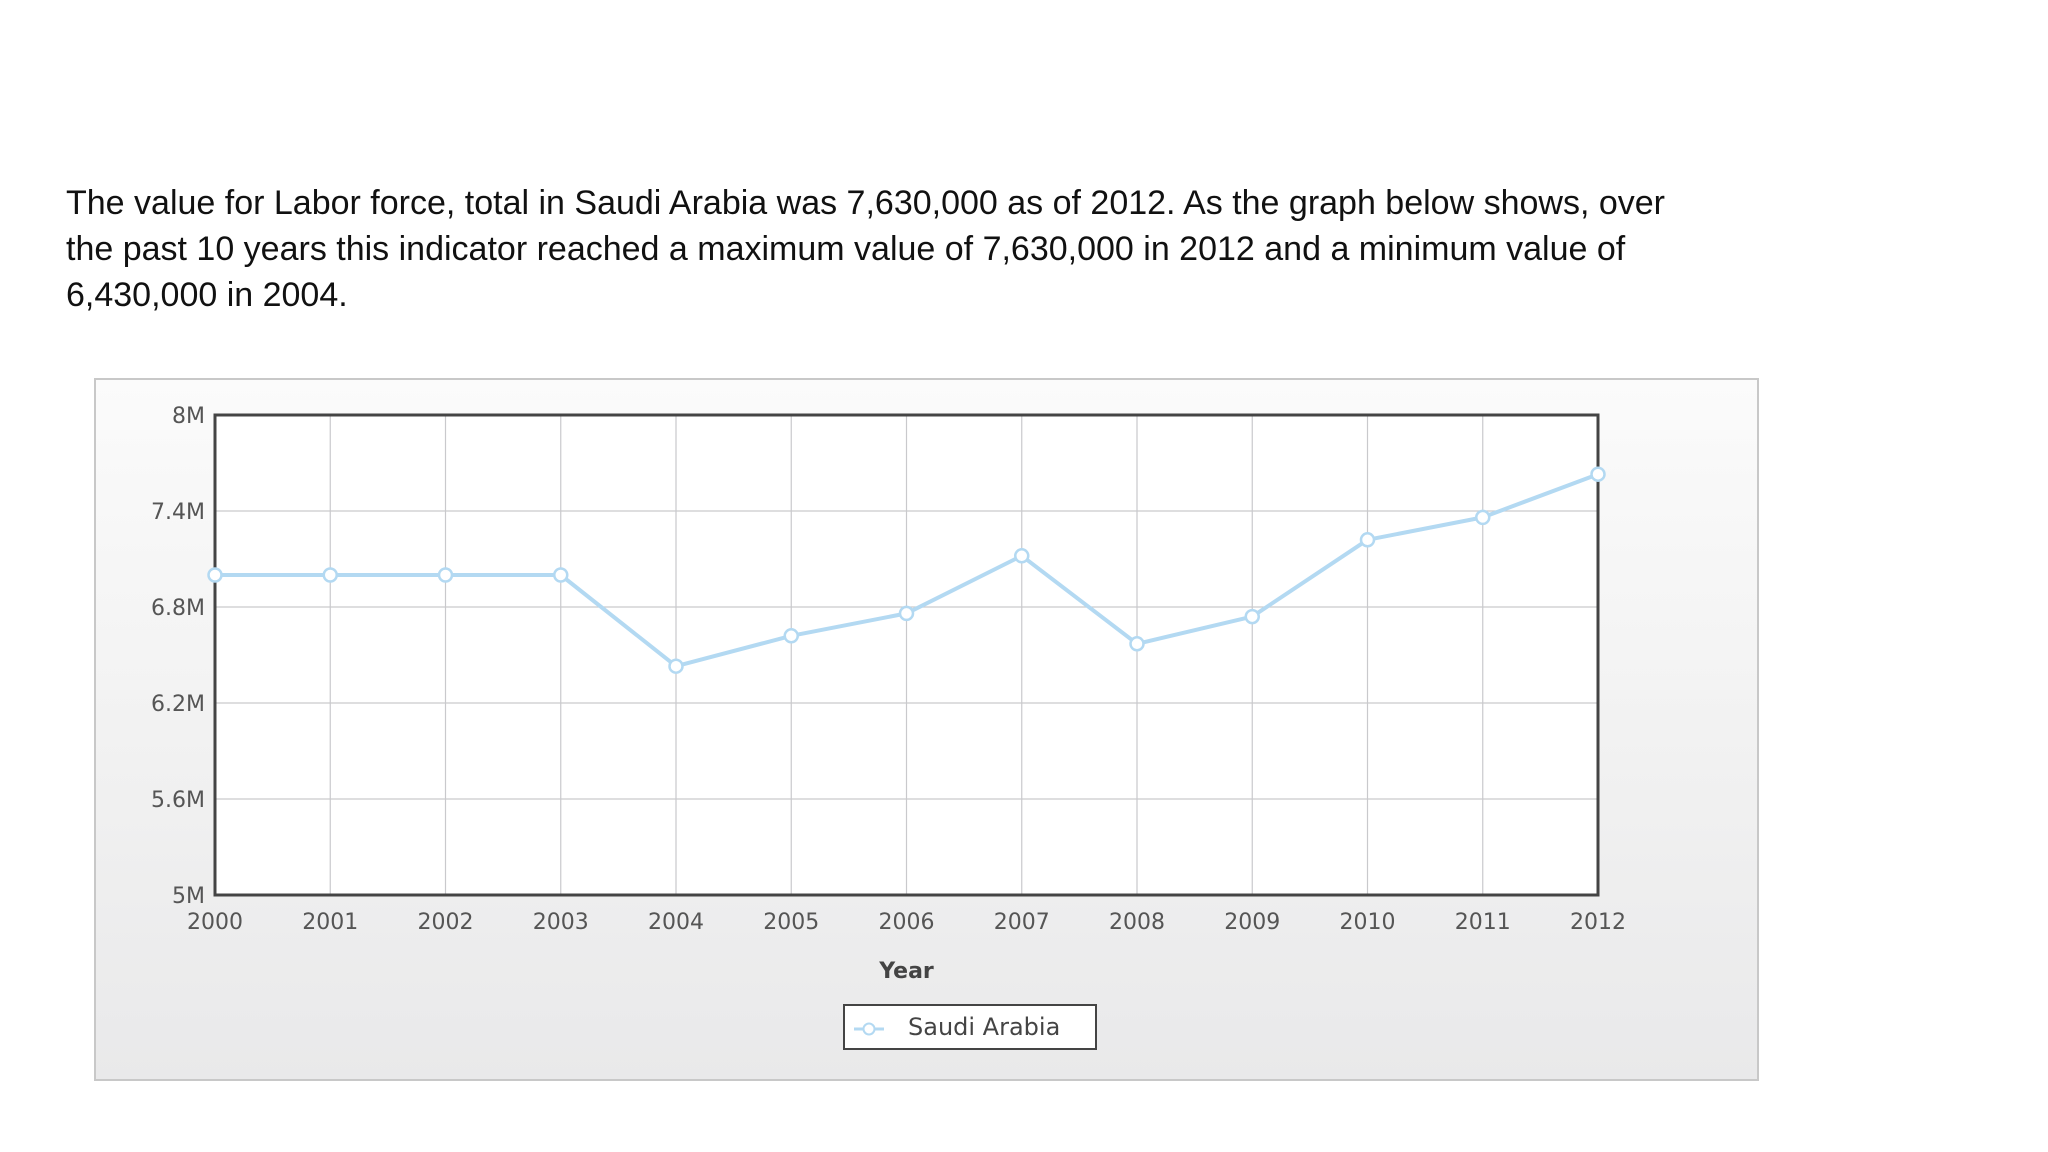 The width and height of the screenshot is (2048, 1152). I want to click on x-tick-label: 2003, so click(561, 922).